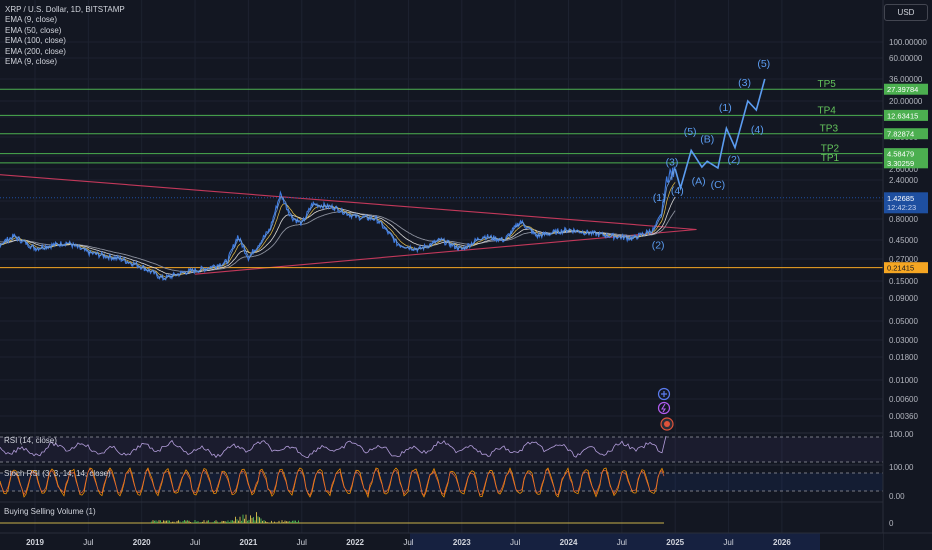  Describe the element at coordinates (699, 182) in the screenshot. I see `wave-label: (A)` at that location.